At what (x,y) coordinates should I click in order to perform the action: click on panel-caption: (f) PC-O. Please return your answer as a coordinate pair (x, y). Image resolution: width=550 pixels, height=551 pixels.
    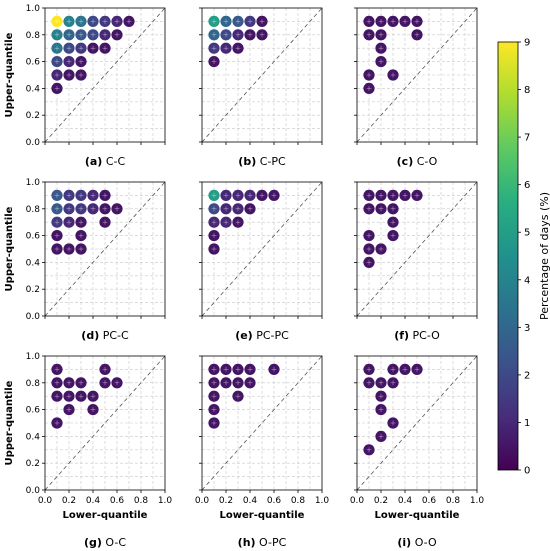
    Looking at the image, I should click on (417, 335).